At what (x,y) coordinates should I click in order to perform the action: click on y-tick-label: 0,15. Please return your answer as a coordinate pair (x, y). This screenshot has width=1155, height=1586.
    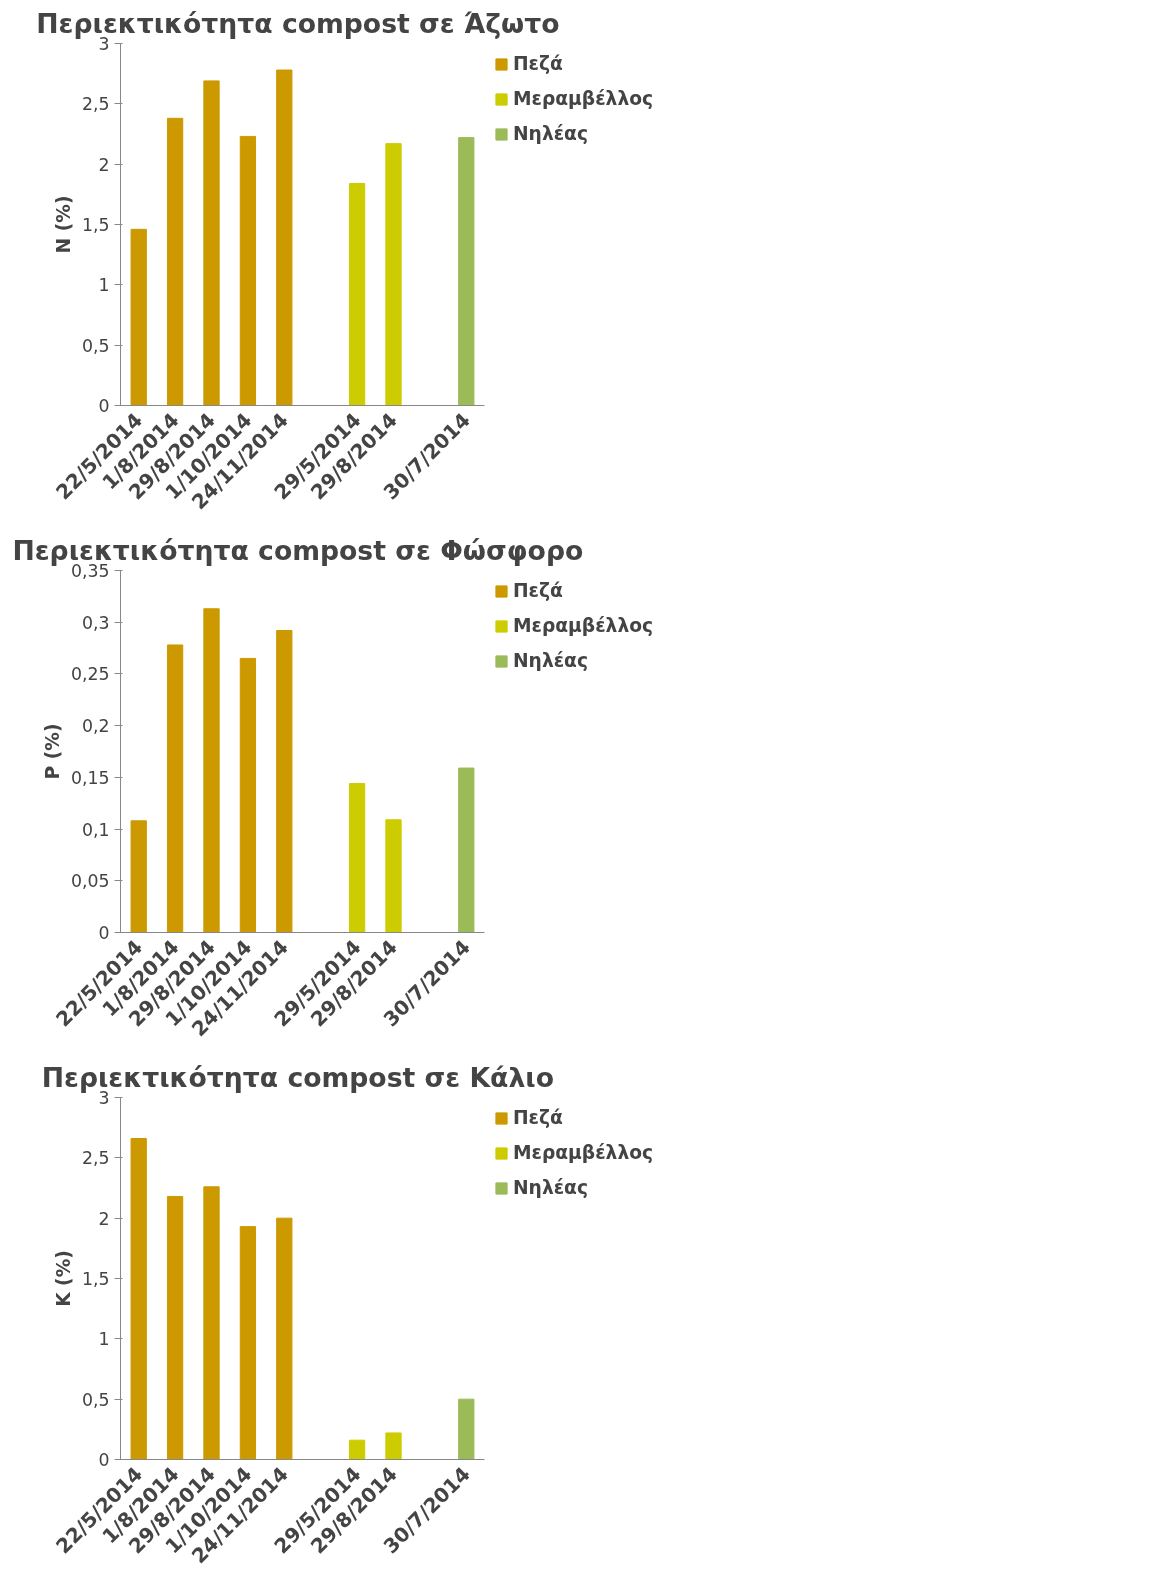
    Looking at the image, I should click on (90, 777).